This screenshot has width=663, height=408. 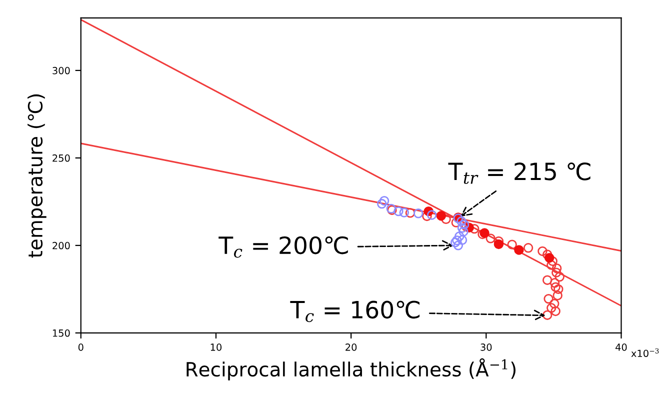 What do you see at coordinates (61, 158) in the screenshot?
I see `y-tick-label: 250` at bounding box center [61, 158].